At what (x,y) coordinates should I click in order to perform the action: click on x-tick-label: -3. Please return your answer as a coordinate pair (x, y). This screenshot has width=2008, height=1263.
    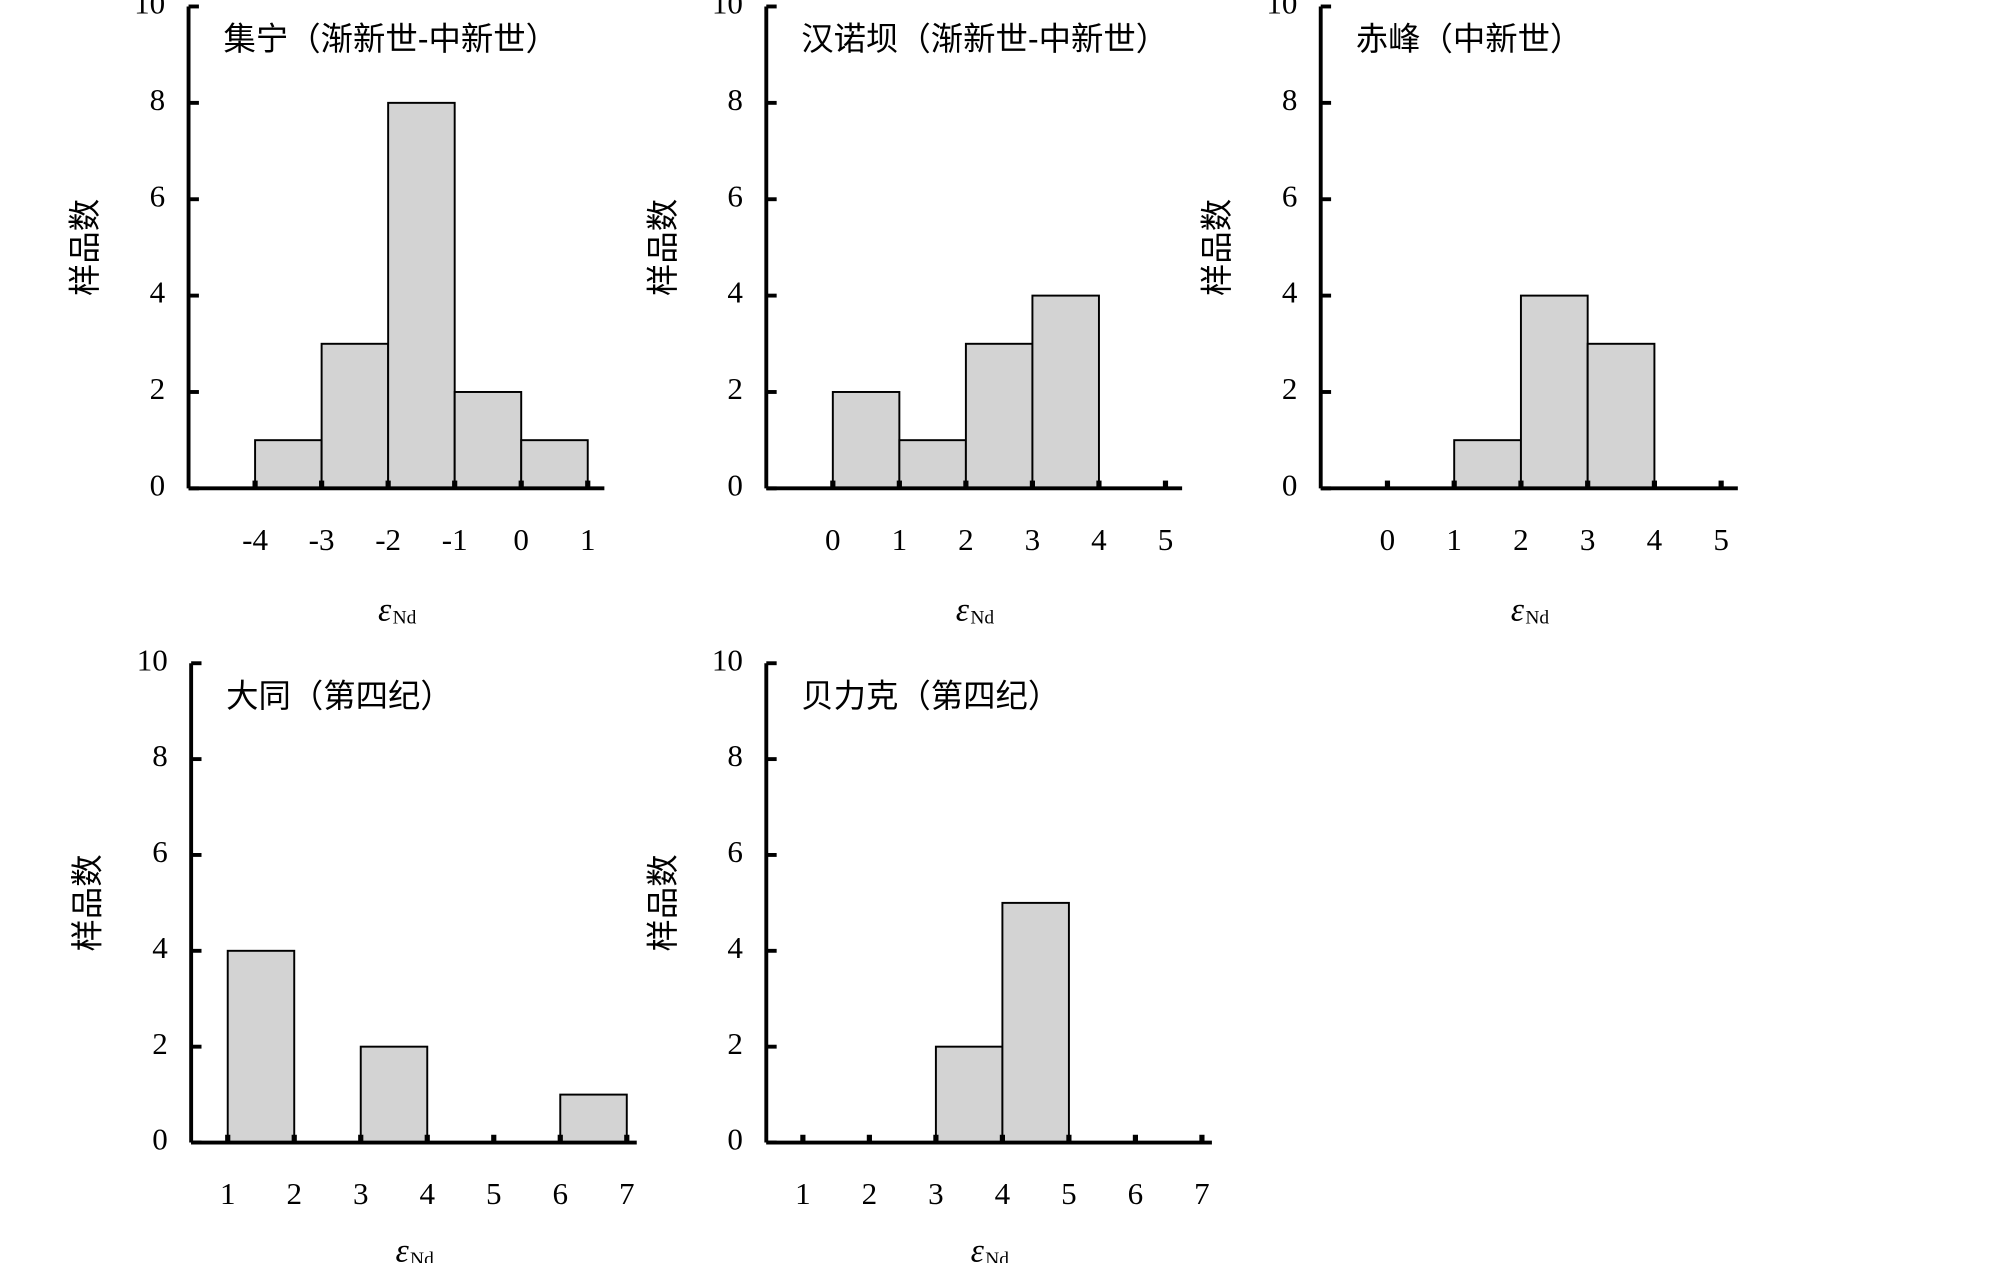
    Looking at the image, I should click on (322, 539).